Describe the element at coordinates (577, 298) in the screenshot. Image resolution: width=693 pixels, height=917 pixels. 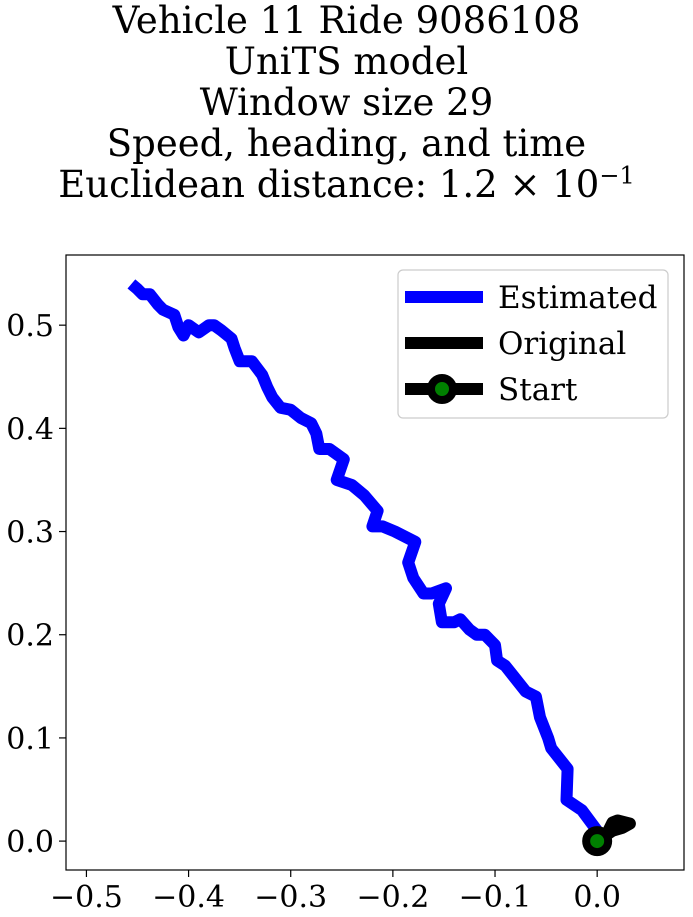
I see `legend-label-estimated: Estimated` at that location.